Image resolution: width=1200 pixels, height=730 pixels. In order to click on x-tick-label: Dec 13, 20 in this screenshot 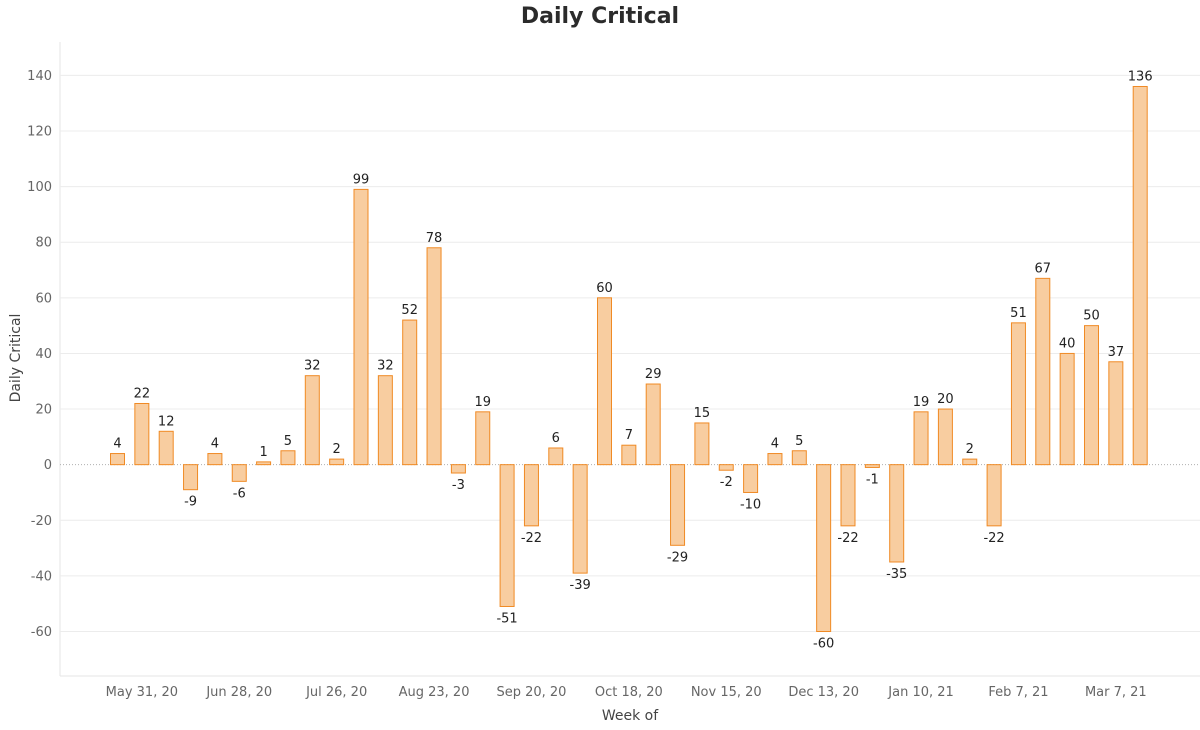, I will do `click(823, 692)`.